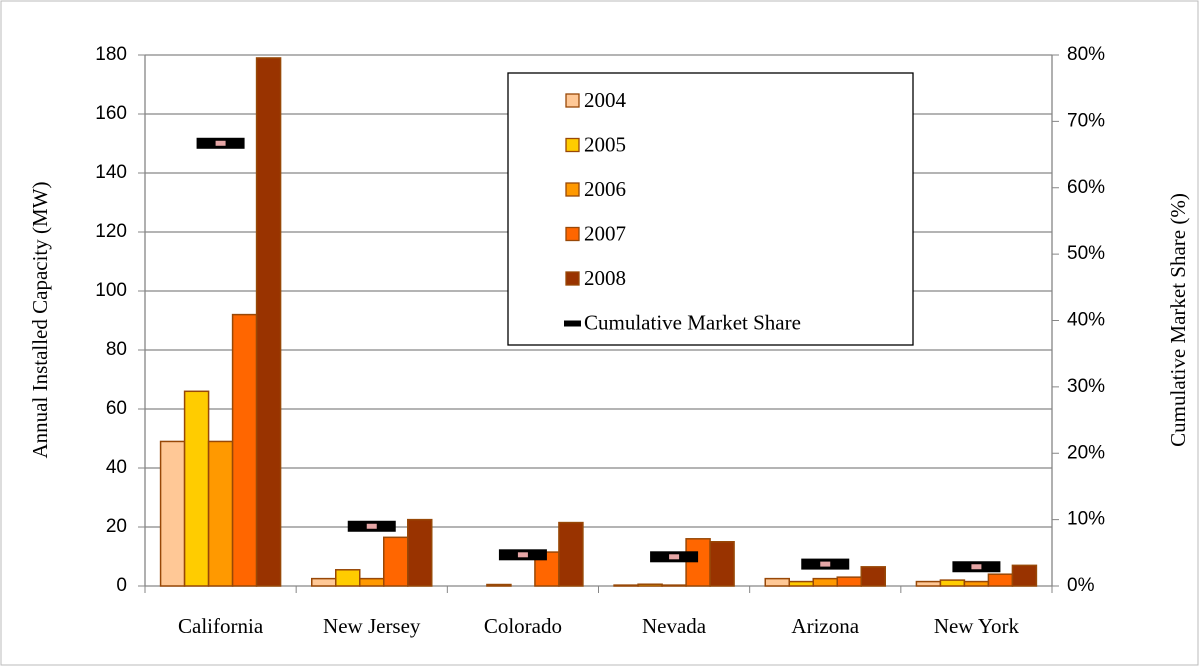  What do you see at coordinates (1178, 320) in the screenshot?
I see `y2-axis-label: Cumulative Market Share (%)` at bounding box center [1178, 320].